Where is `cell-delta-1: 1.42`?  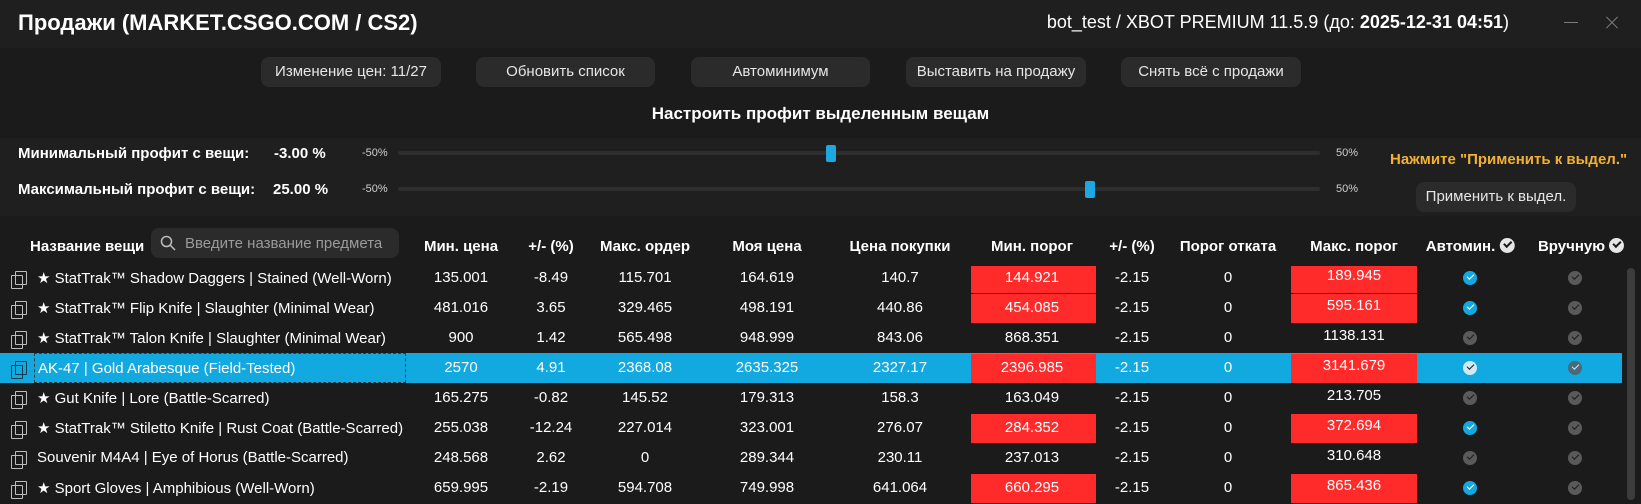
cell-delta-1: 1.42 is located at coordinates (551, 337).